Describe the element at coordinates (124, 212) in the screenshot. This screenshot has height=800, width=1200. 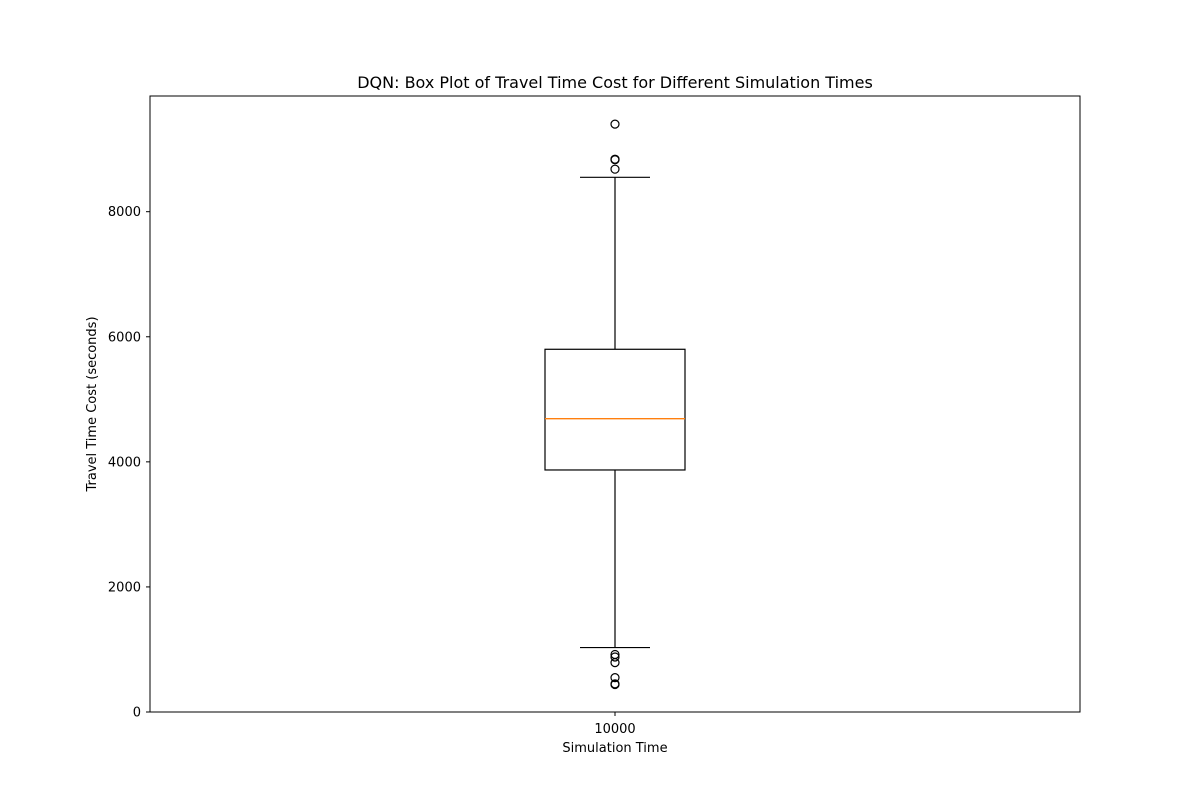
I see `y-tick-label: 8000` at that location.